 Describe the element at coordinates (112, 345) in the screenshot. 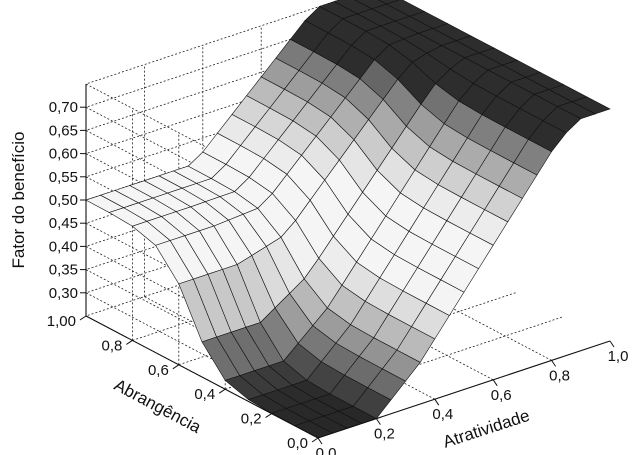

I see `y-tick-label: 0,8` at that location.